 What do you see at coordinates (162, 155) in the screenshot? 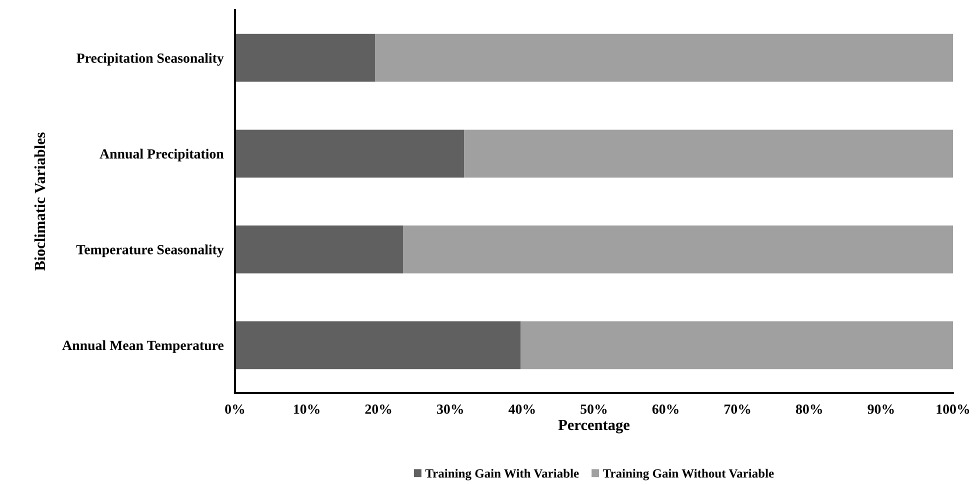
I see `y-tick-label: Annual Precipitation` at bounding box center [162, 155].